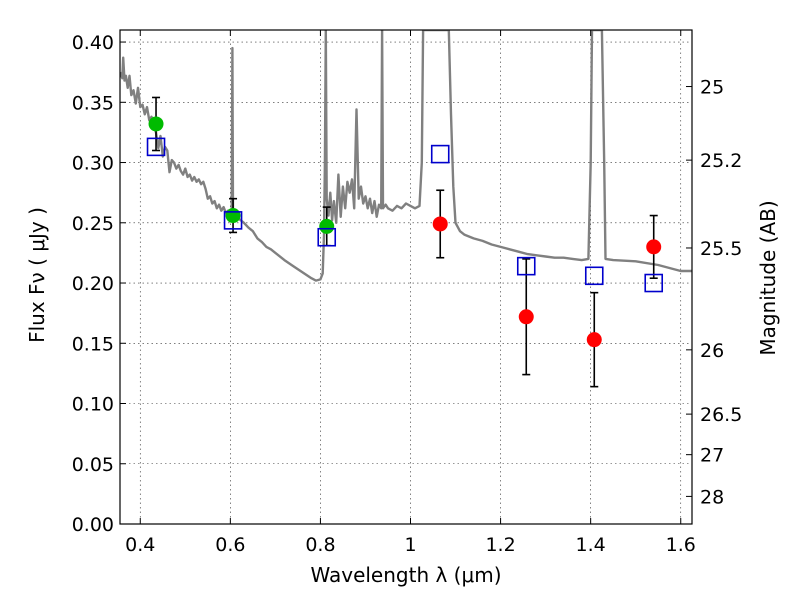 This screenshot has width=800, height=600. What do you see at coordinates (93, 103) in the screenshot?
I see `y-tick-label: 0.35` at bounding box center [93, 103].